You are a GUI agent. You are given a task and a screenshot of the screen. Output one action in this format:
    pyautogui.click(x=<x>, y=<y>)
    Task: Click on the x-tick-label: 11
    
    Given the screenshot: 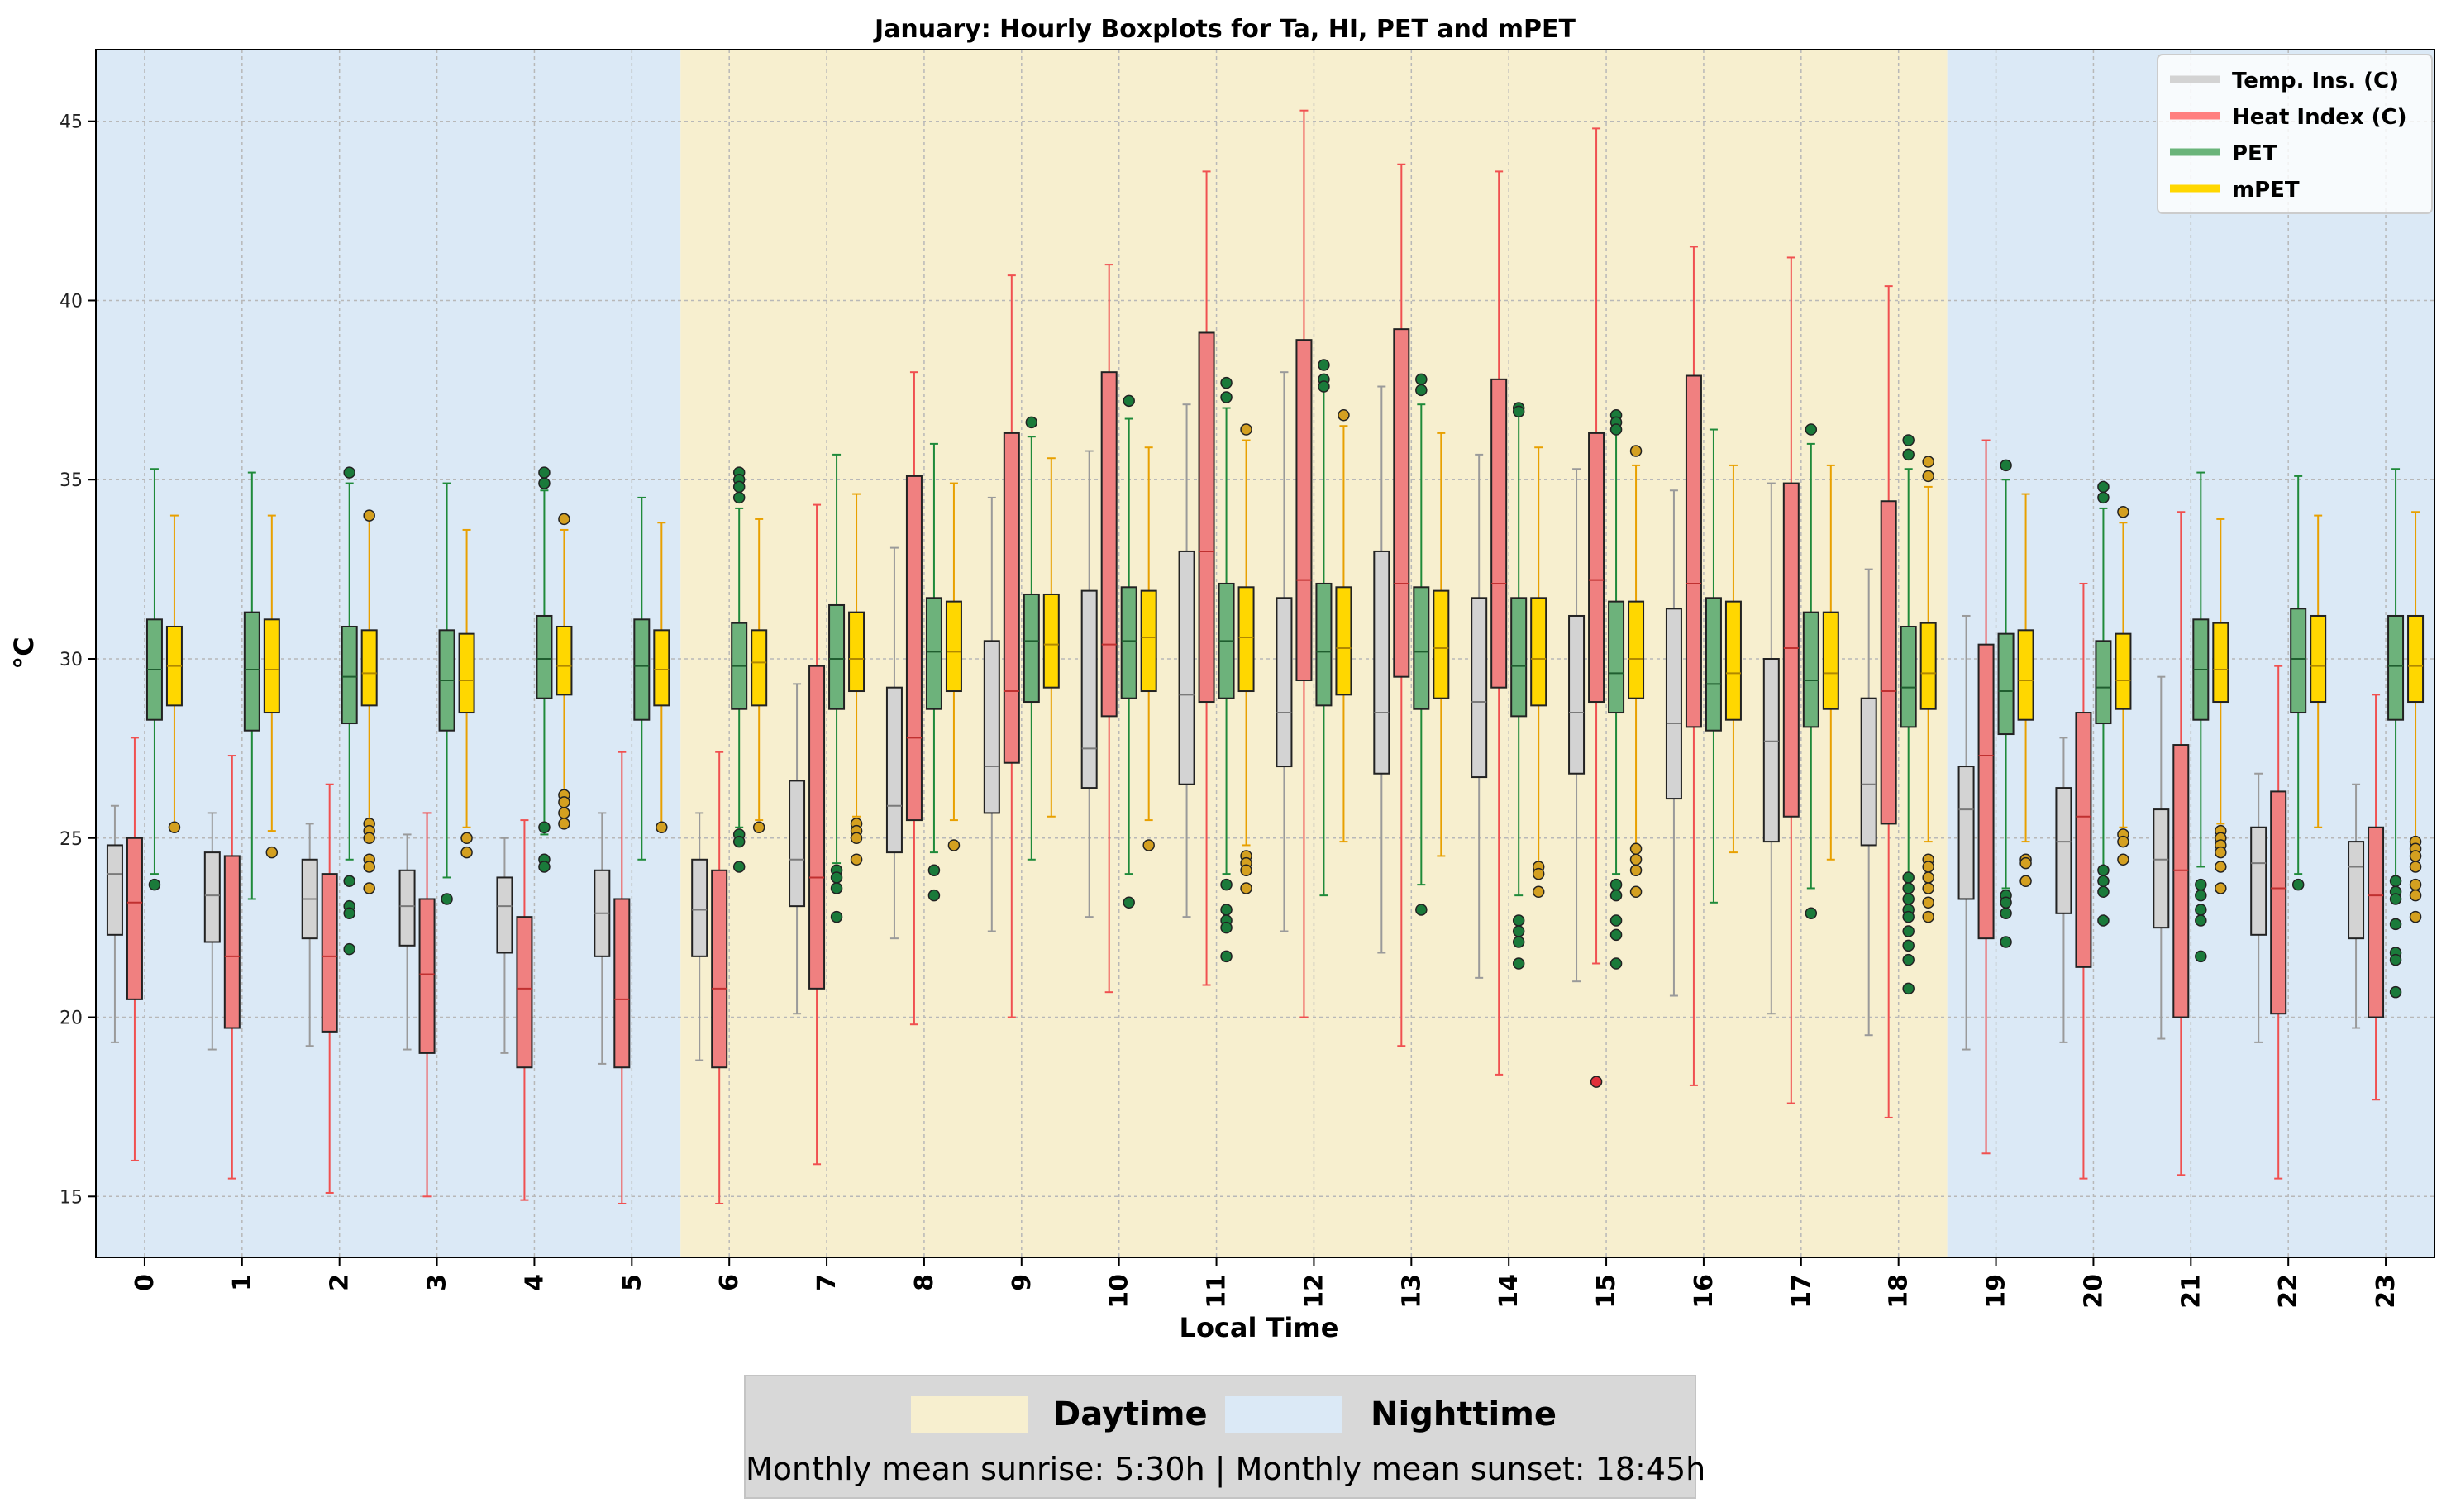 What is the action you would take?
    pyautogui.click(x=1217, y=1291)
    